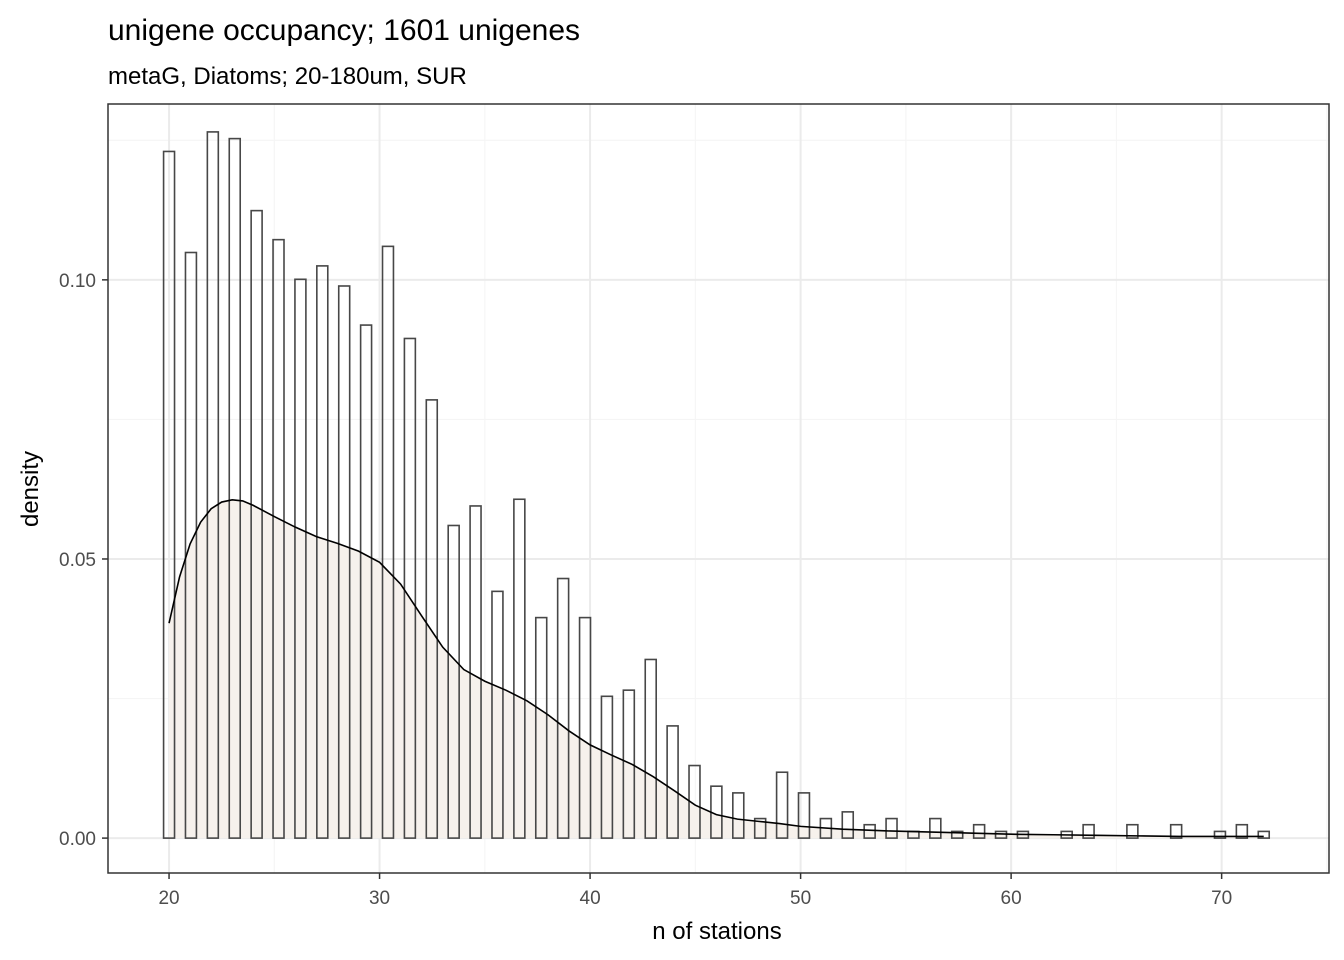  Describe the element at coordinates (77, 560) in the screenshot. I see `y-tick-label: 0.05` at that location.